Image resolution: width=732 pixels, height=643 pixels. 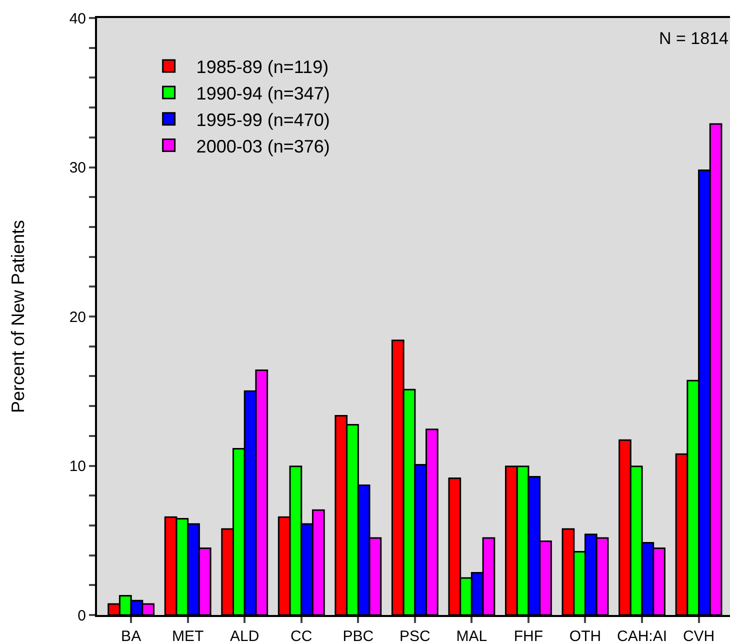 What do you see at coordinates (263, 146) in the screenshot?
I see `legend-label: 2000-03 (n=376)` at bounding box center [263, 146].